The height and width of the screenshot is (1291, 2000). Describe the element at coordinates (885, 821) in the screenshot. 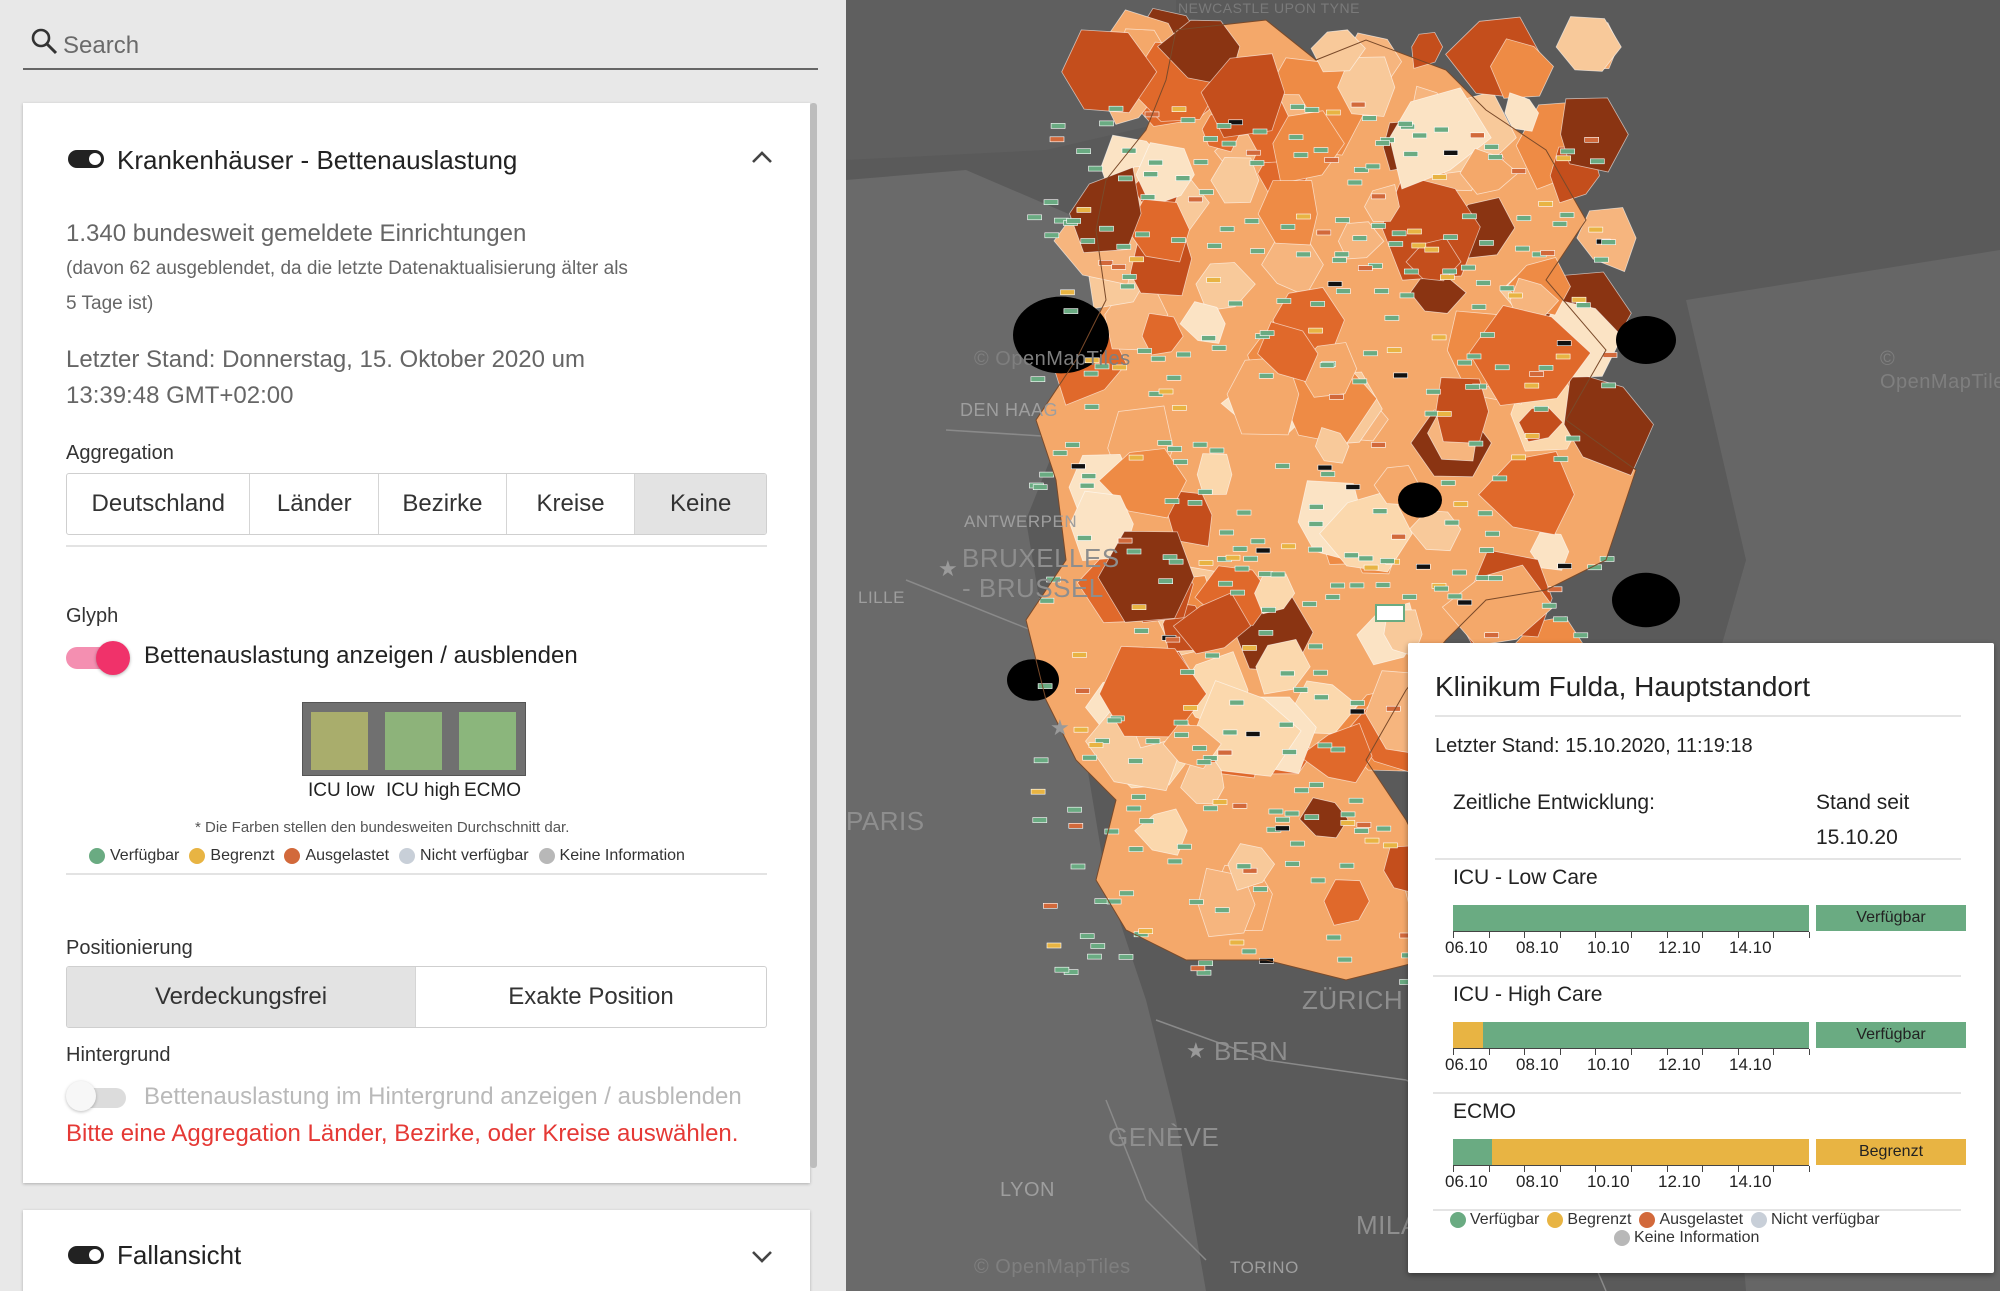

I see `city-label: PARIS` at that location.